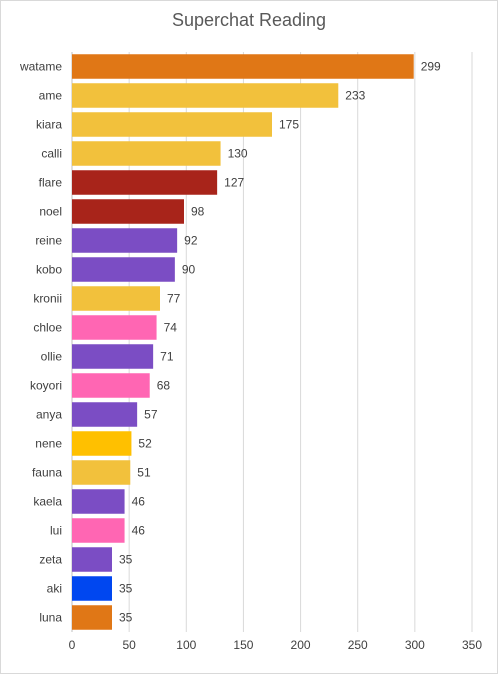  I want to click on x-tick-label: 300, so click(415, 645).